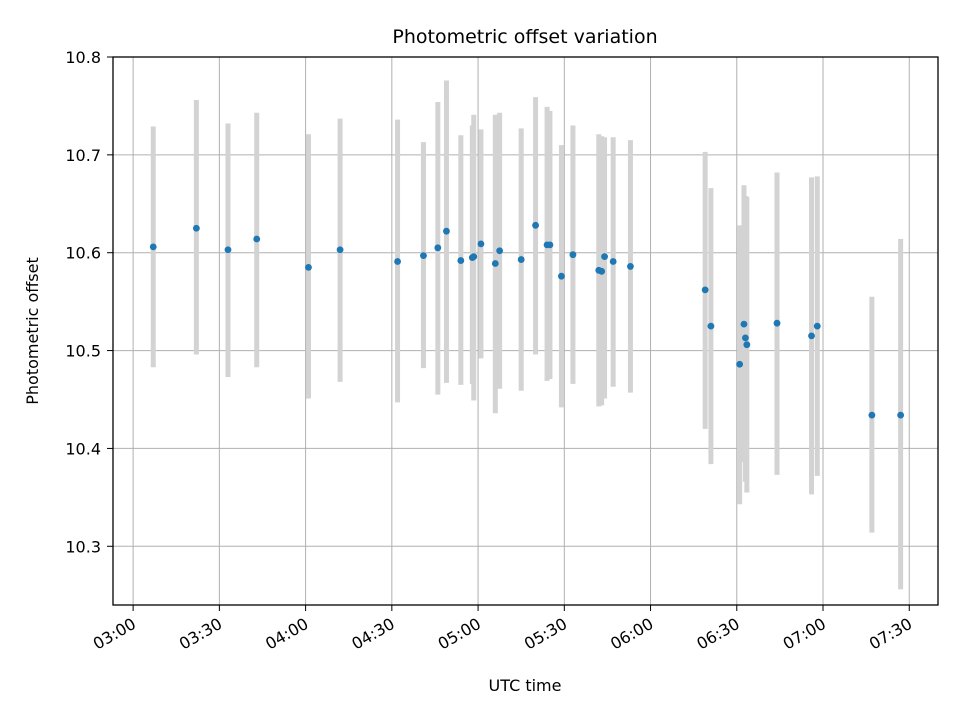 This screenshot has height=720, width=960. What do you see at coordinates (524, 37) in the screenshot?
I see `chart-title: Photometric offset variation` at bounding box center [524, 37].